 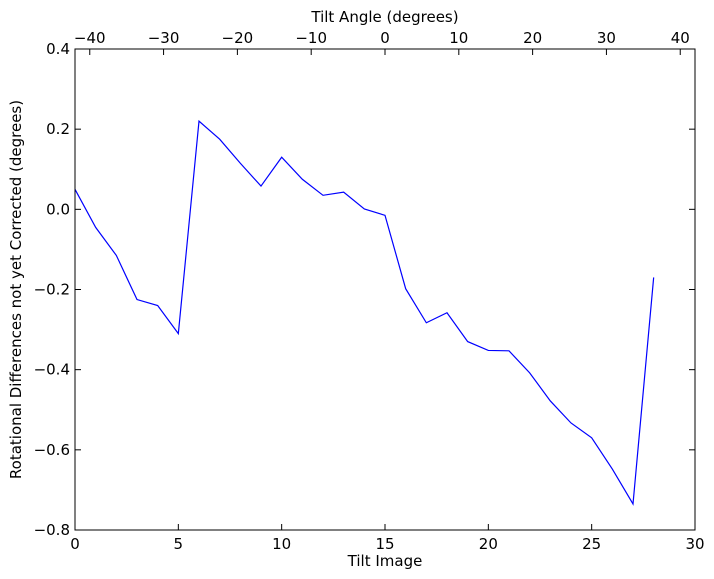 I want to click on x2-tick-label: −40, so click(x=90, y=38).